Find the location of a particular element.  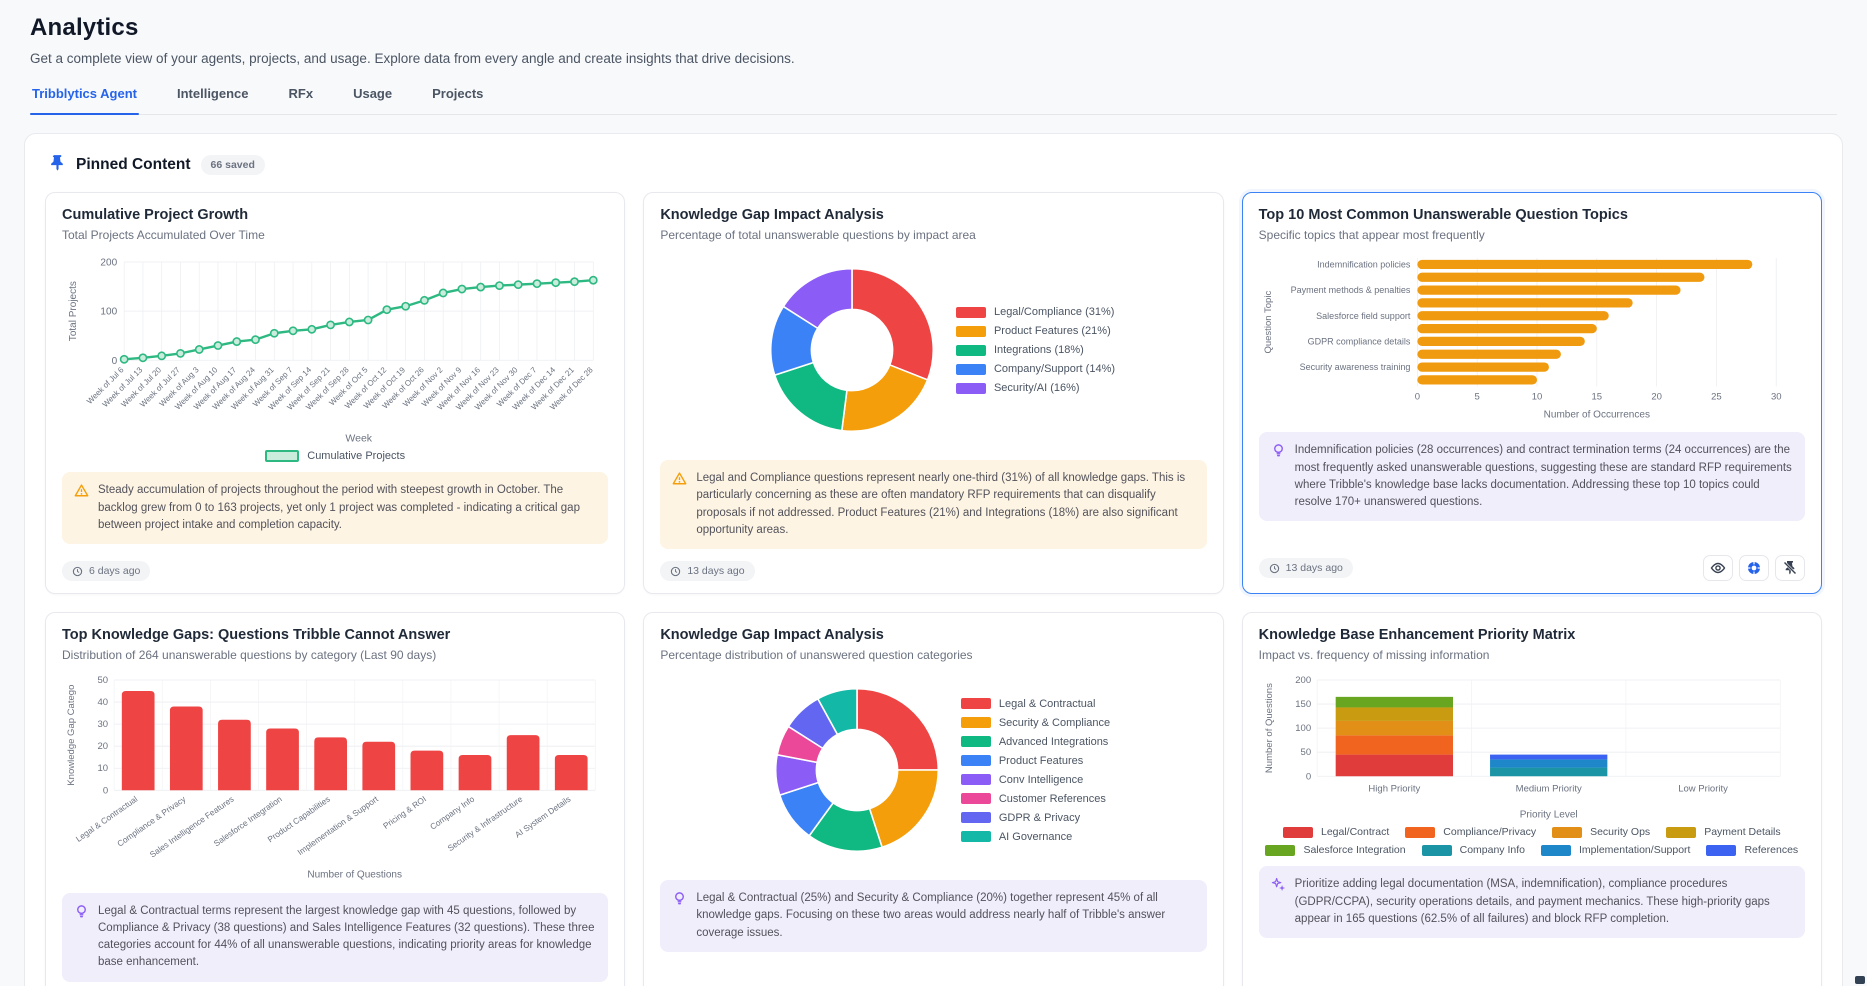

svg-text: Security awareness training is located at coordinates (1354, 367).